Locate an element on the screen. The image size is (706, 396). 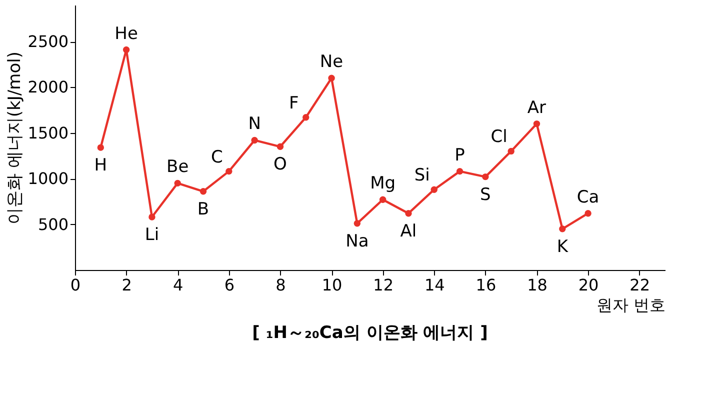
annotation: Na is located at coordinates (357, 241).